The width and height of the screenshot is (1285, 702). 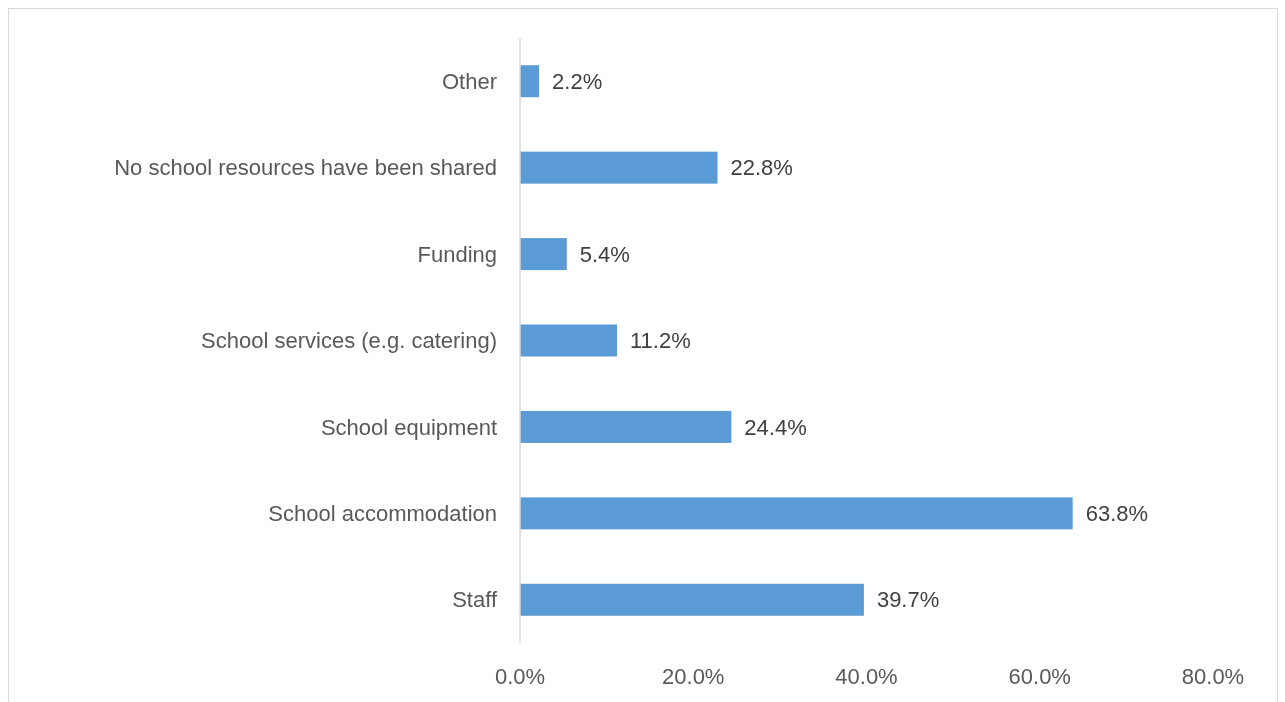 What do you see at coordinates (305, 168) in the screenshot?
I see `y-tick-label: No school resources have been shared` at bounding box center [305, 168].